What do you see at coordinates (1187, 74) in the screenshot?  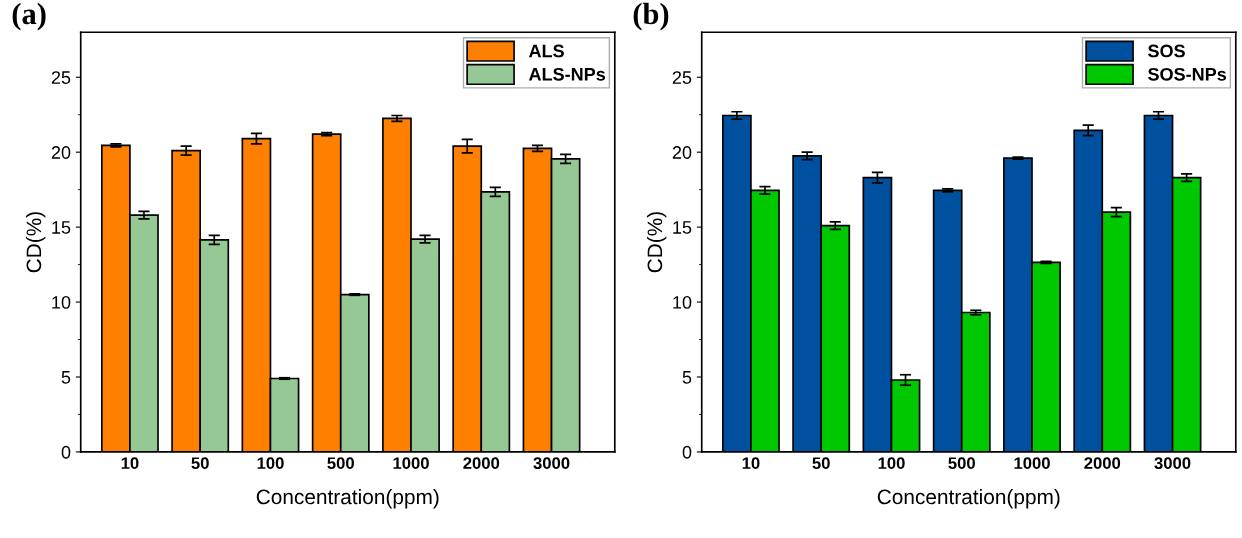 I see `legend-label: SOS-NPs` at bounding box center [1187, 74].